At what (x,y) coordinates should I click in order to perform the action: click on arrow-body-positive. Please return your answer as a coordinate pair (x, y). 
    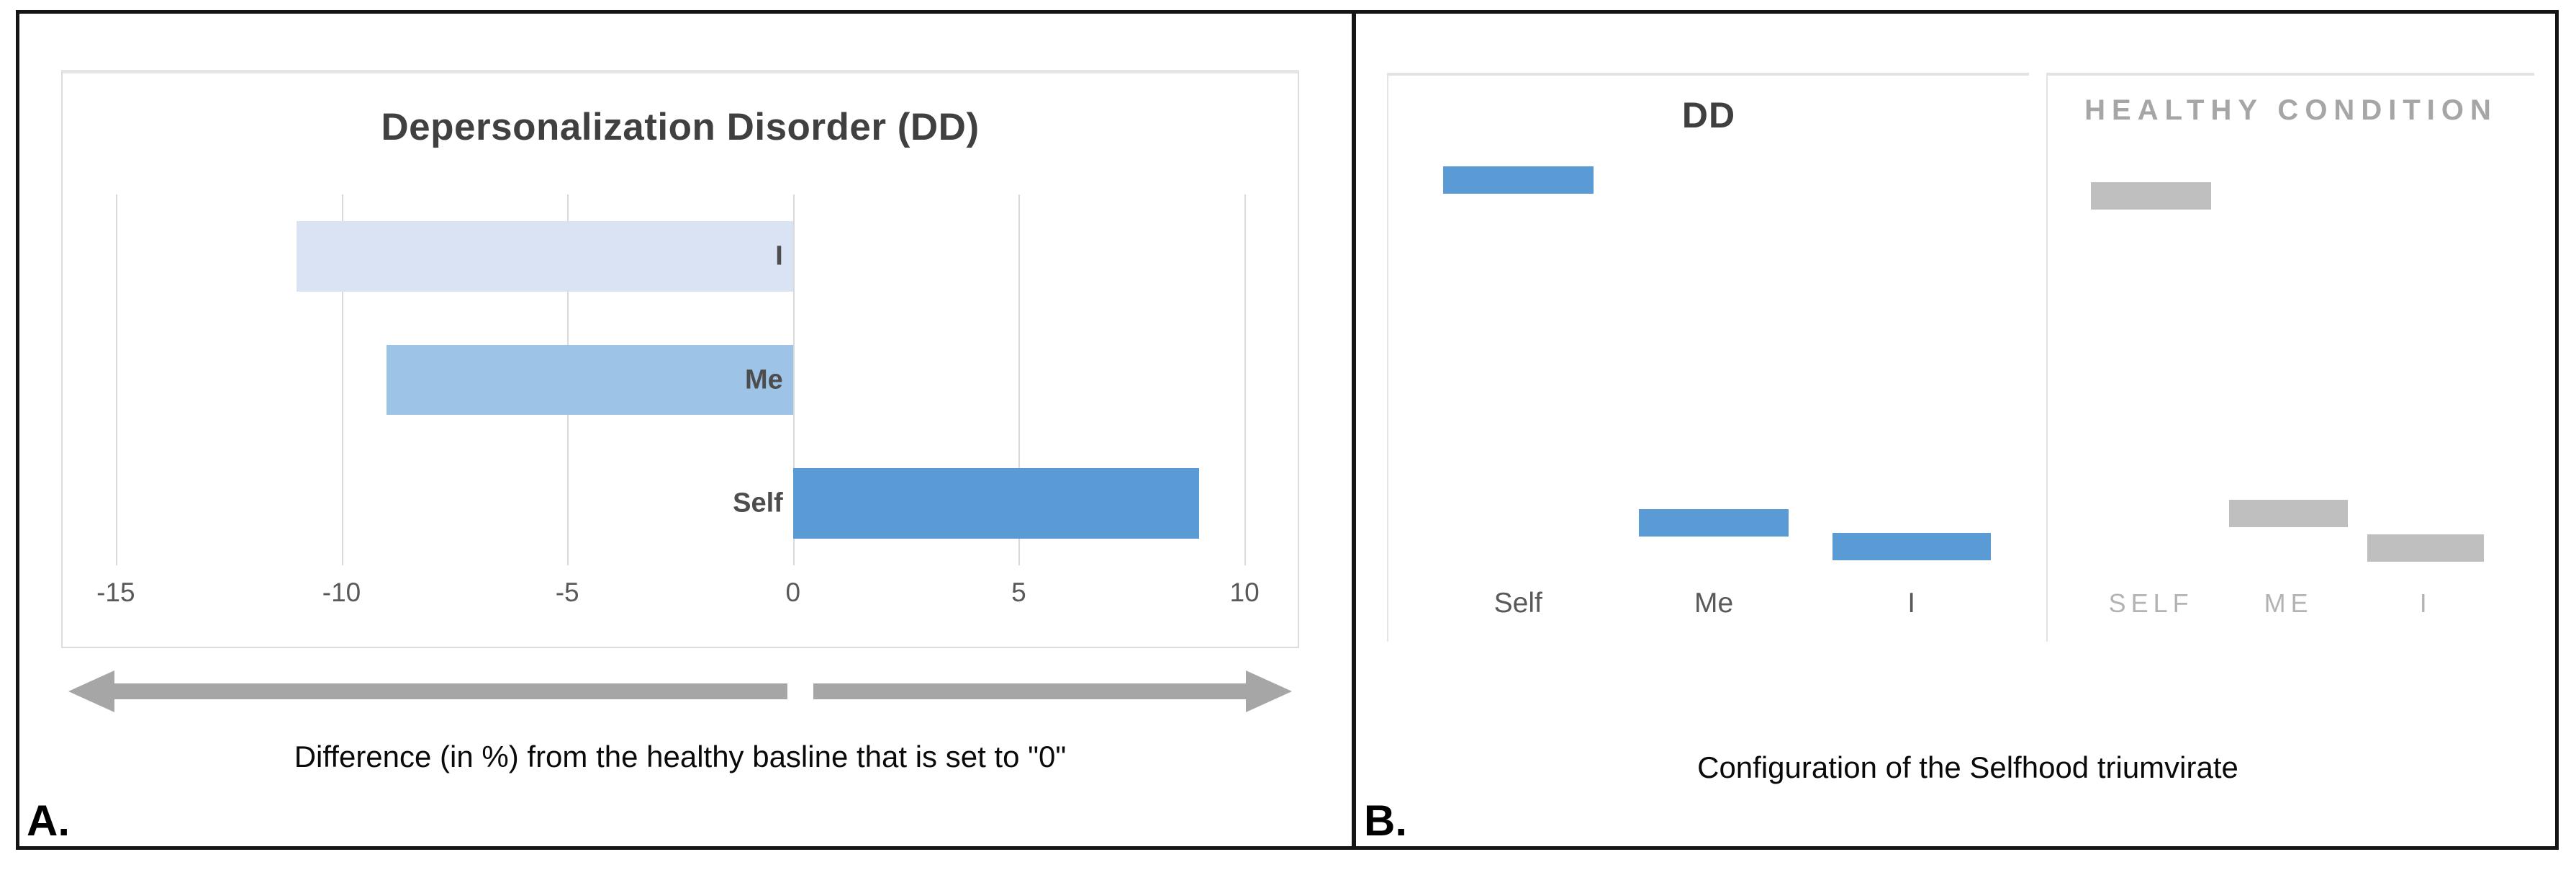
    Looking at the image, I should click on (1033, 691).